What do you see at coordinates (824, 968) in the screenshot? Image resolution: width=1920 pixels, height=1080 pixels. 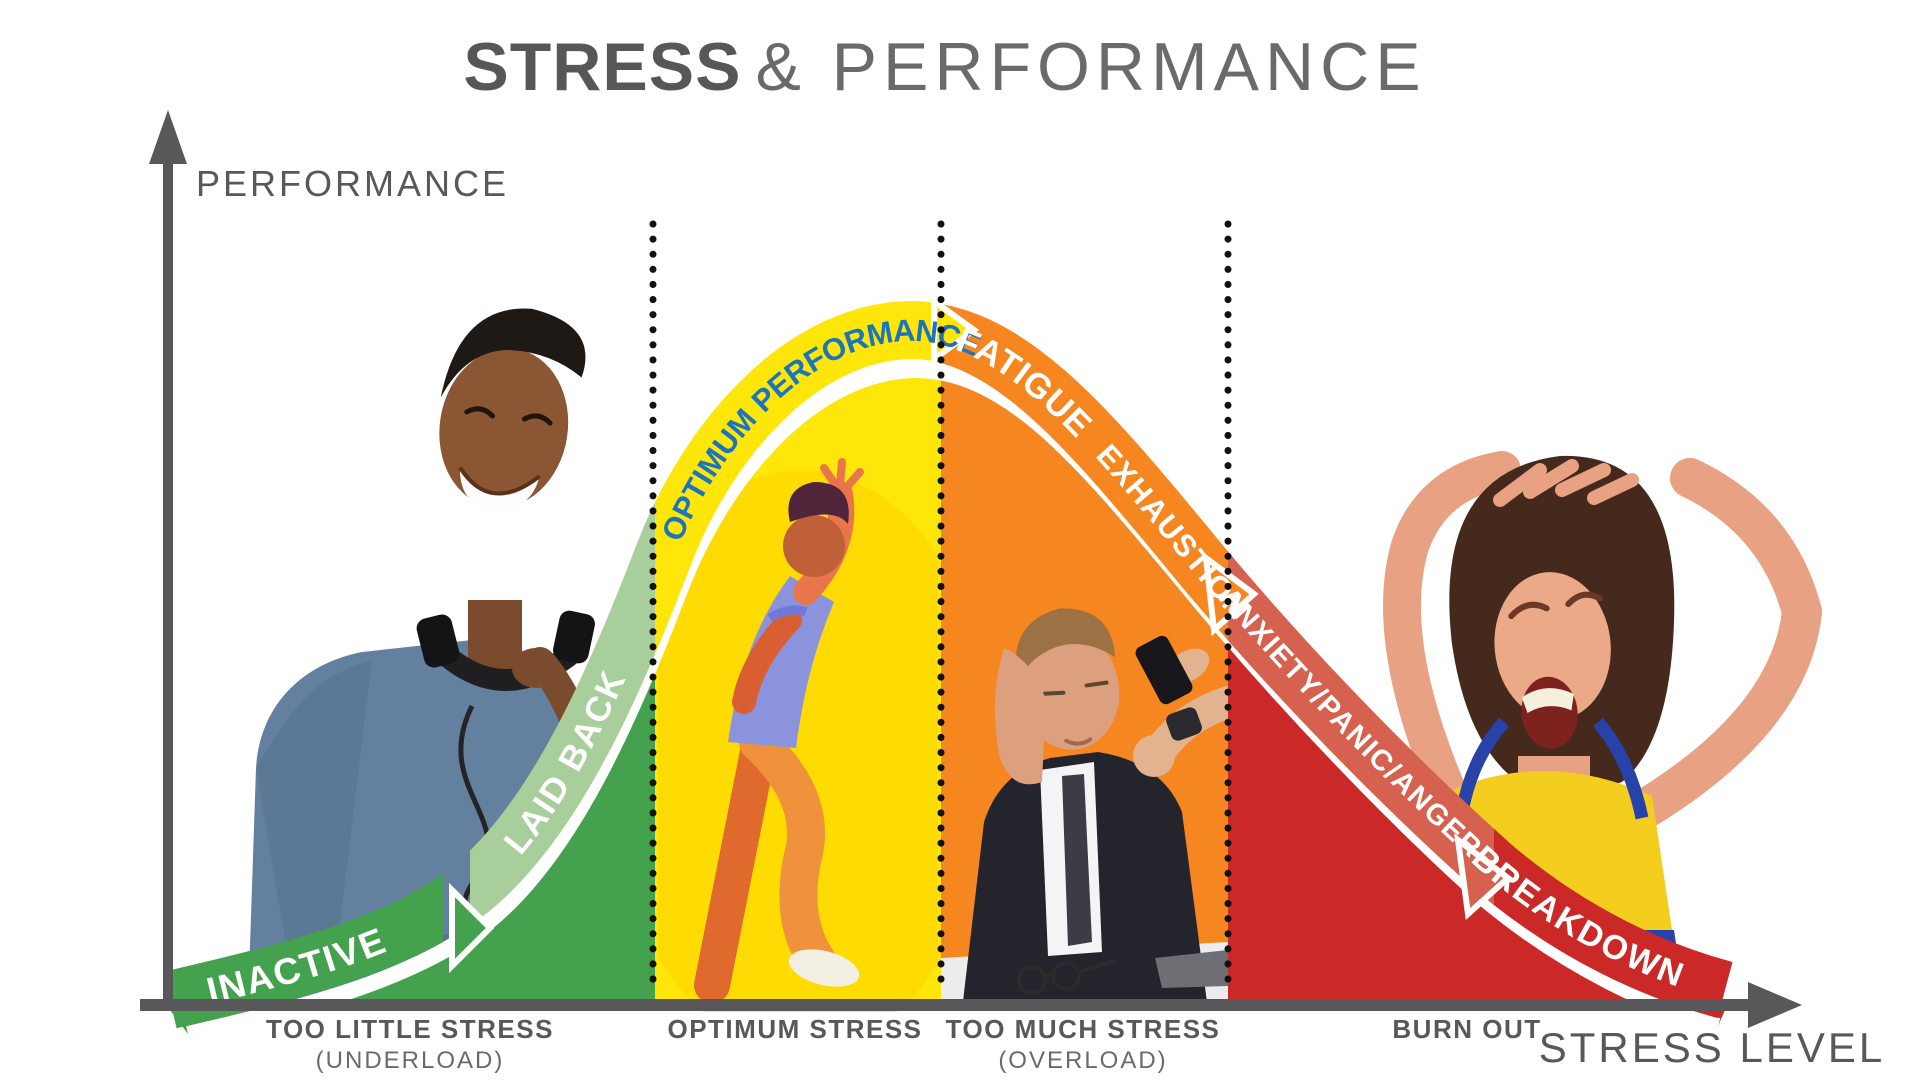 I see `runner-shoe` at bounding box center [824, 968].